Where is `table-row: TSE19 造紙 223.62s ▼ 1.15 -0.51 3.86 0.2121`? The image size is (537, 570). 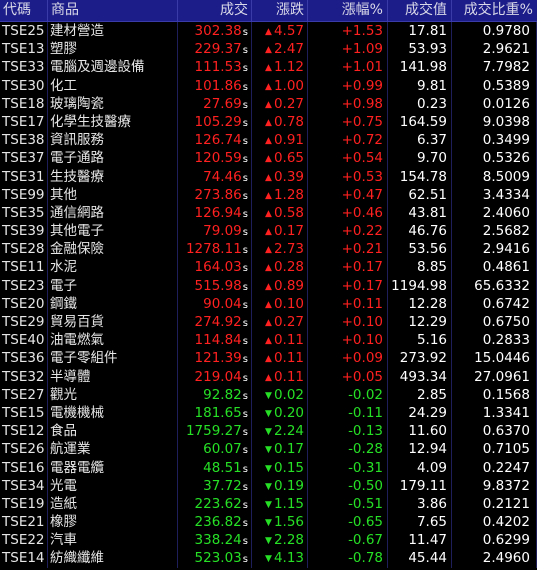
table-row: TSE19 造紙 223.62s ▼ 1.15 -0.51 3.86 0.2121 is located at coordinates (268, 504).